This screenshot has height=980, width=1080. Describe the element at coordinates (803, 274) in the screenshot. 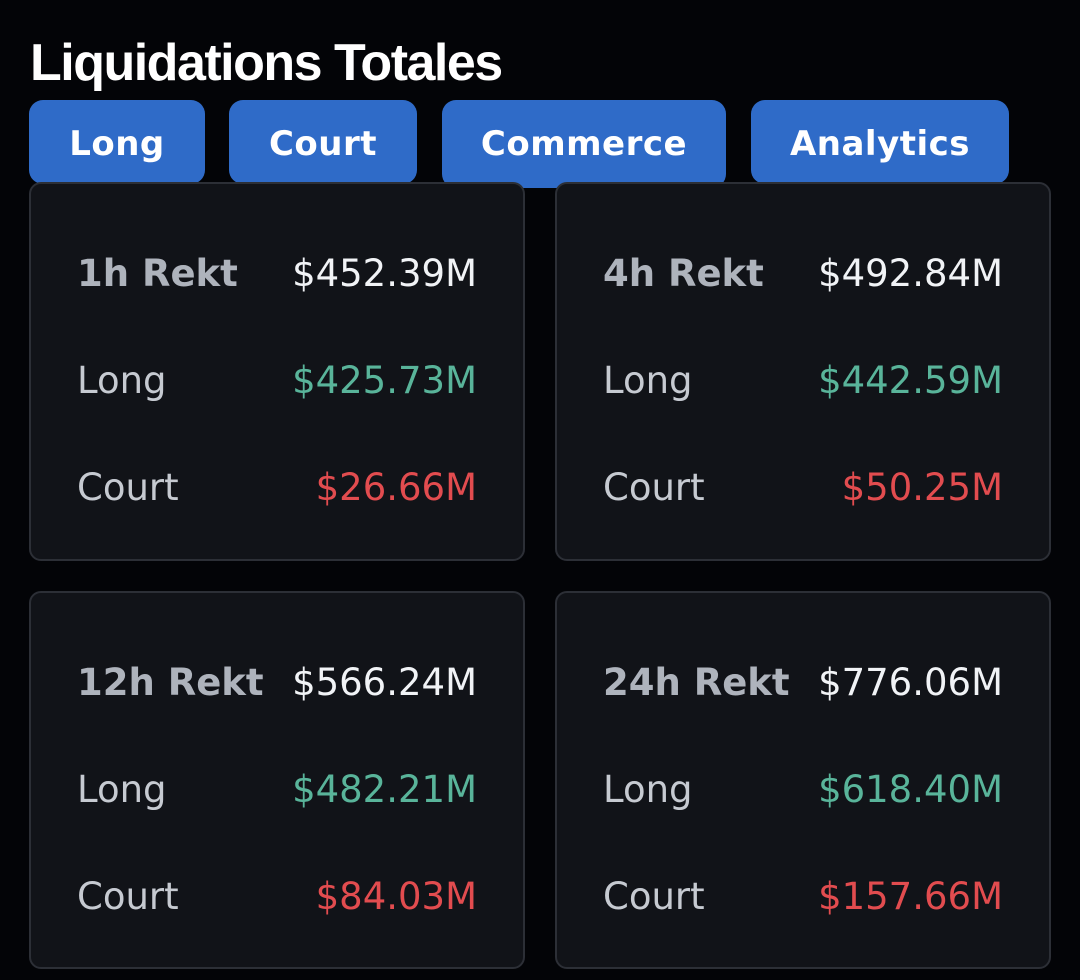

I see `rekt-row: 4h Rekt $492.84M` at that location.